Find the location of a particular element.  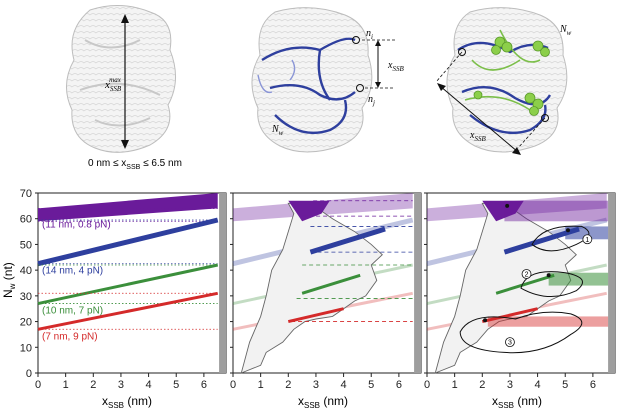

nw-label-3: Nw is located at coordinates (565, 30).